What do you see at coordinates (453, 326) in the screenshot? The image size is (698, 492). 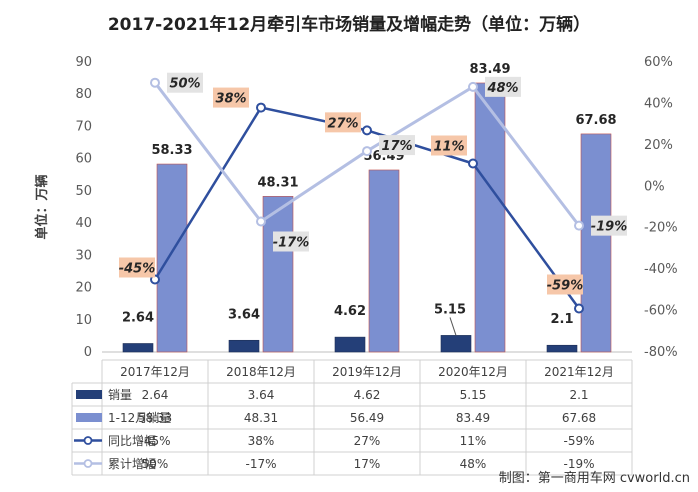 I see `data-label-leader` at bounding box center [453, 326].